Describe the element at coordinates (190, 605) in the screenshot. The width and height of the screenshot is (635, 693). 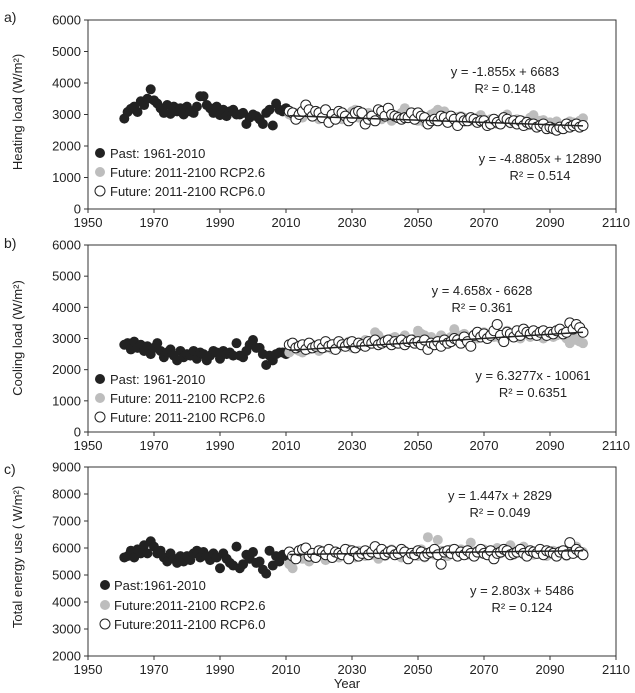
I see `legend-label: Future:2011-2100 RCP2.6` at that location.